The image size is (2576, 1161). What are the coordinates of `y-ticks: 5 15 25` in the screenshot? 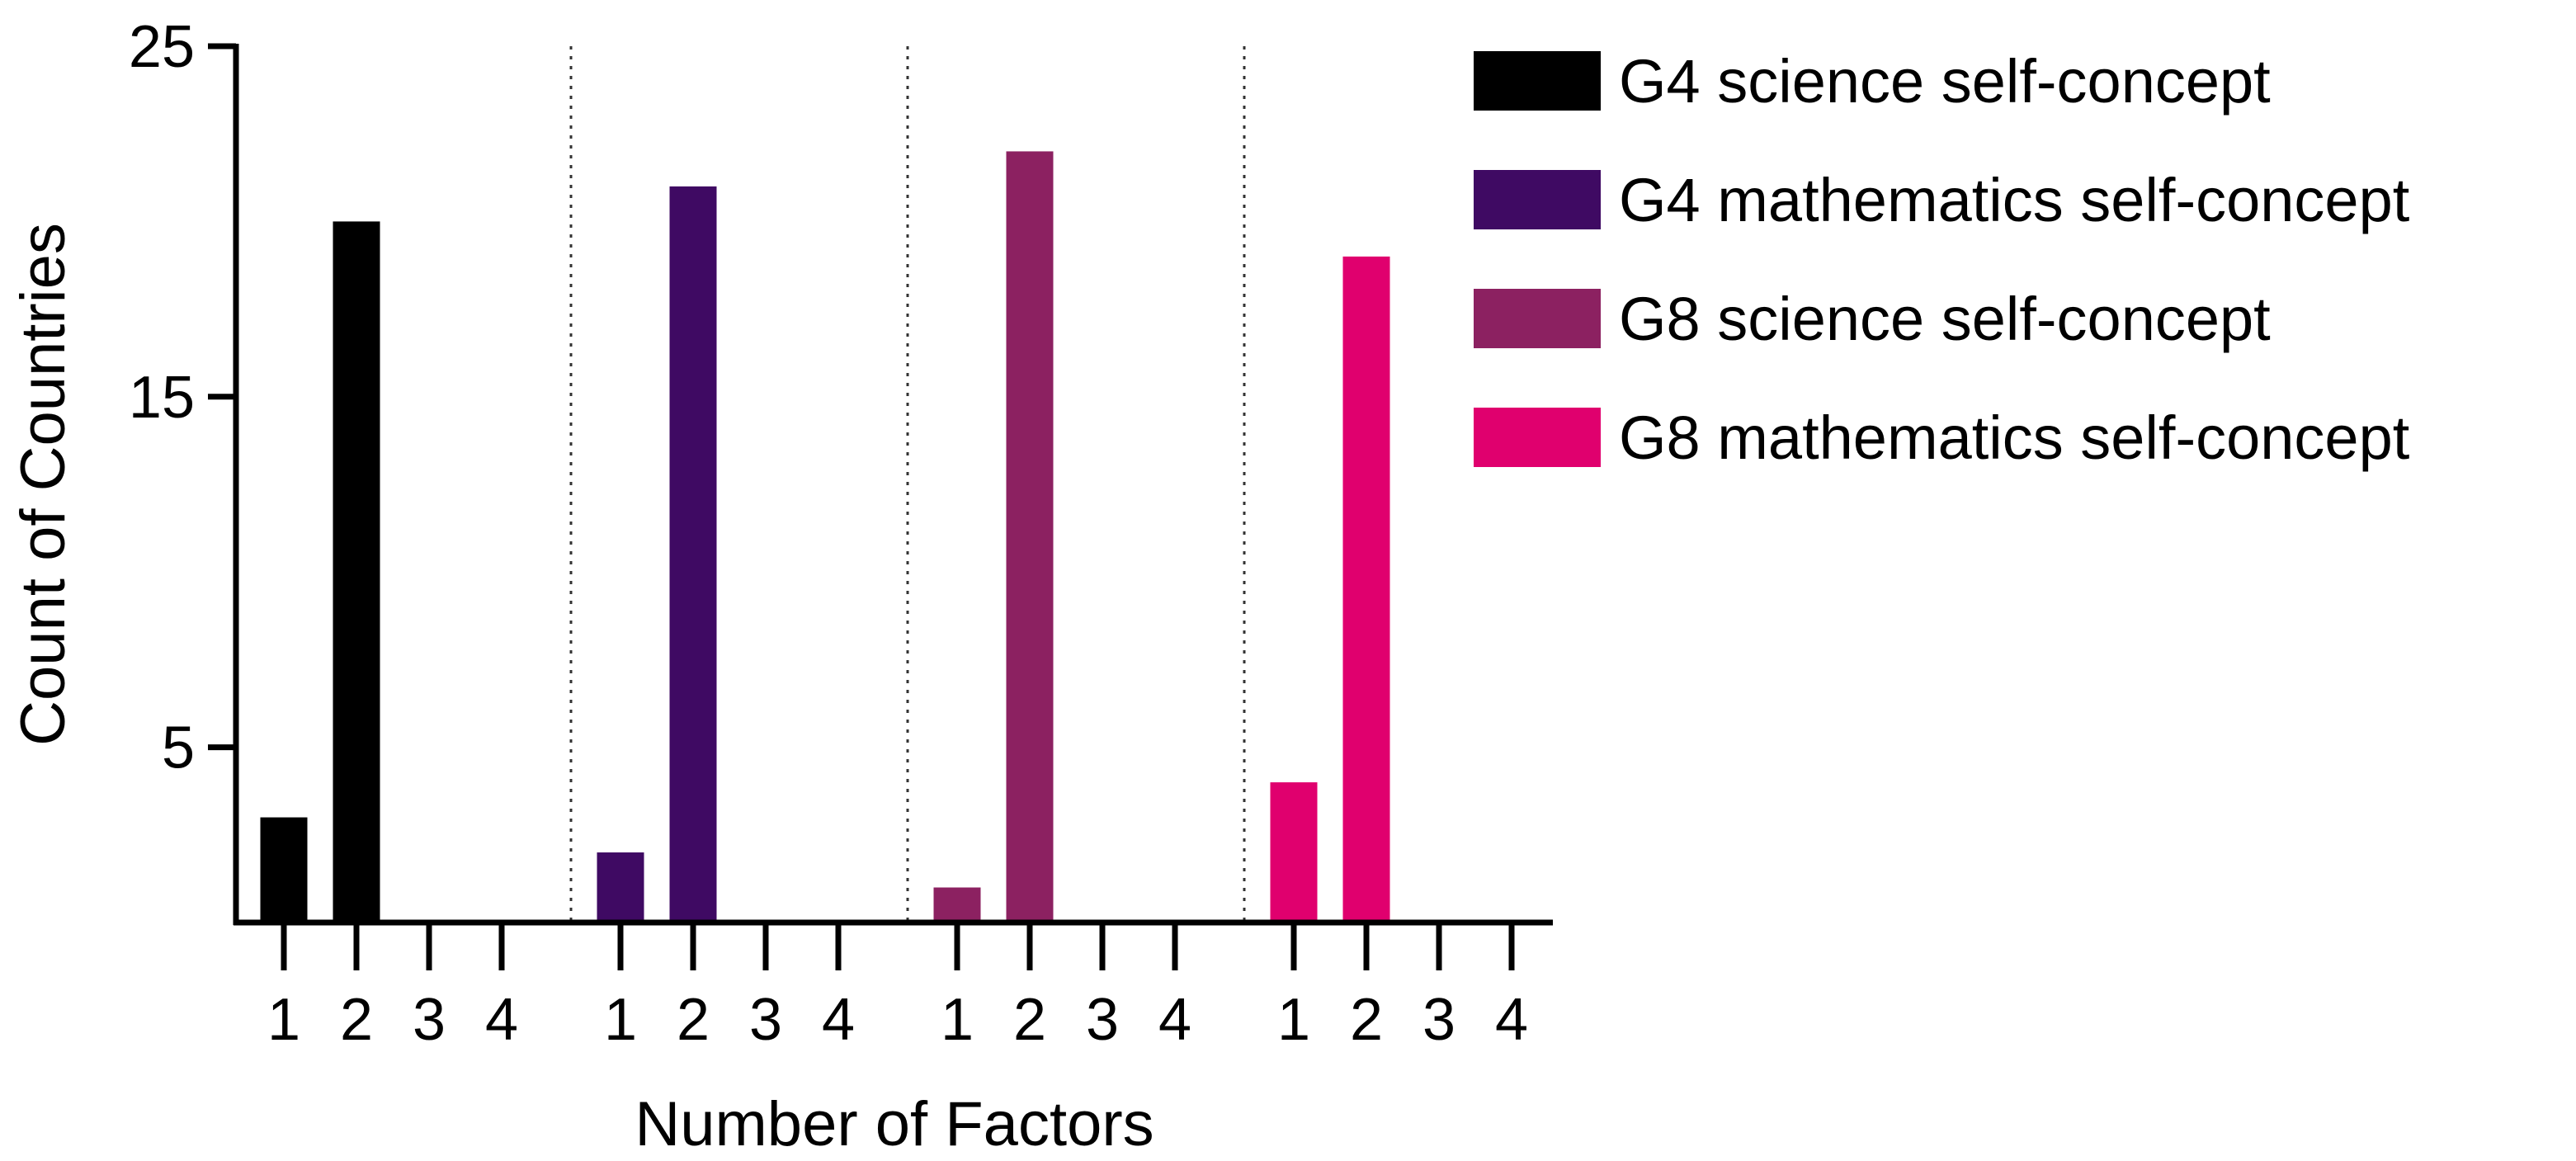 It's located at (182, 397).